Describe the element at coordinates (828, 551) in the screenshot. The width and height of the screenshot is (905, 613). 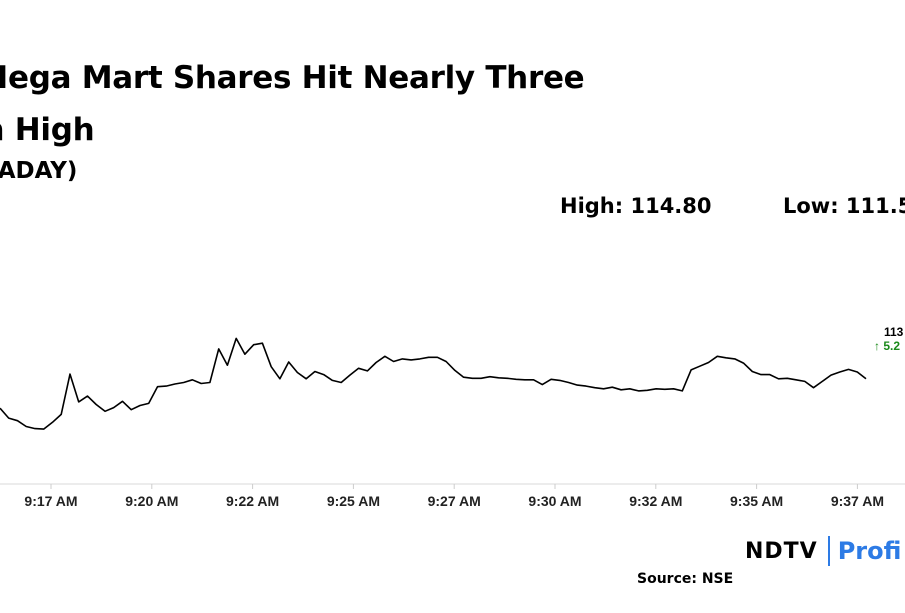
I see `logo-separator` at that location.